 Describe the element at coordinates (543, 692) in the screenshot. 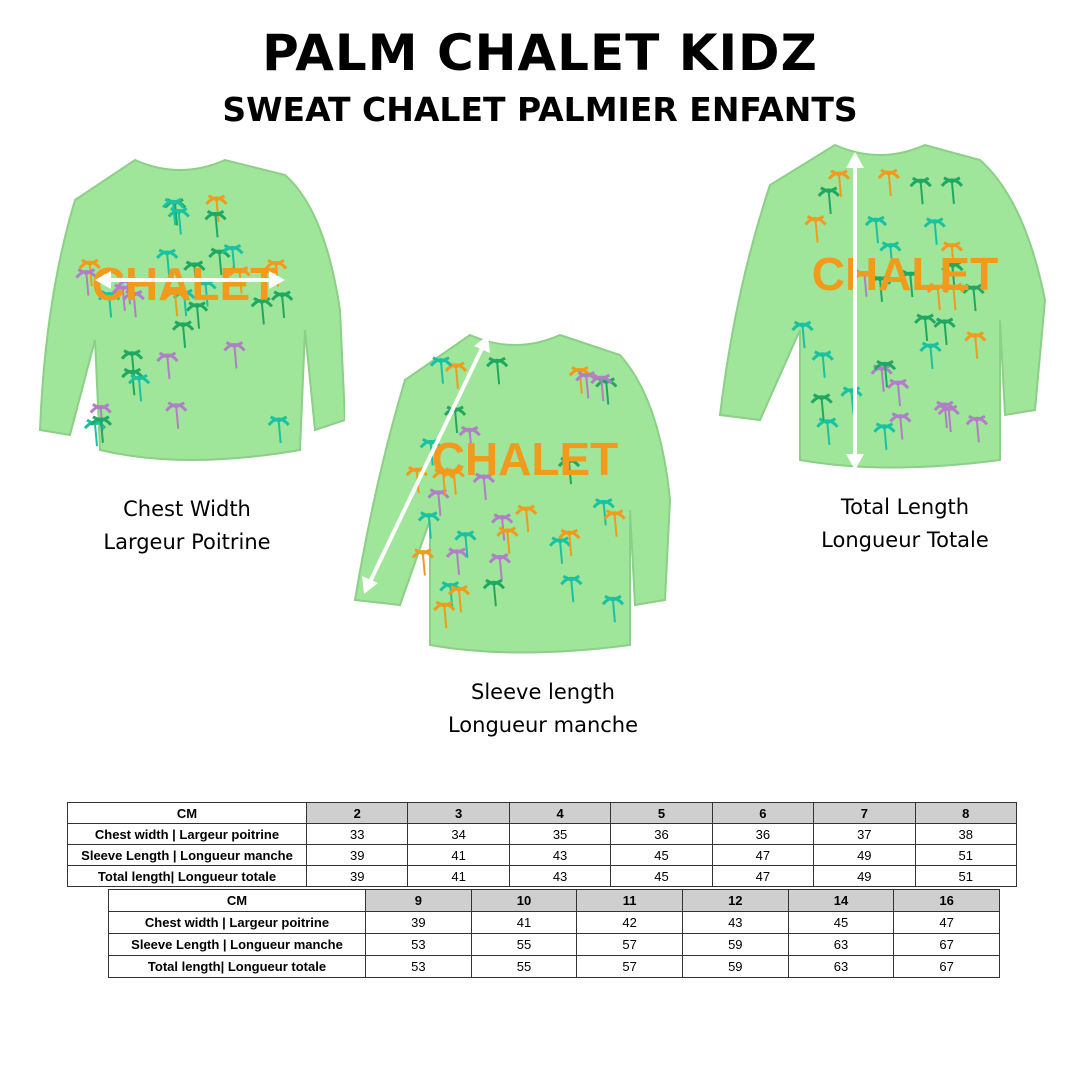

I see `sleeve-length-label-en: Sleeve length` at that location.